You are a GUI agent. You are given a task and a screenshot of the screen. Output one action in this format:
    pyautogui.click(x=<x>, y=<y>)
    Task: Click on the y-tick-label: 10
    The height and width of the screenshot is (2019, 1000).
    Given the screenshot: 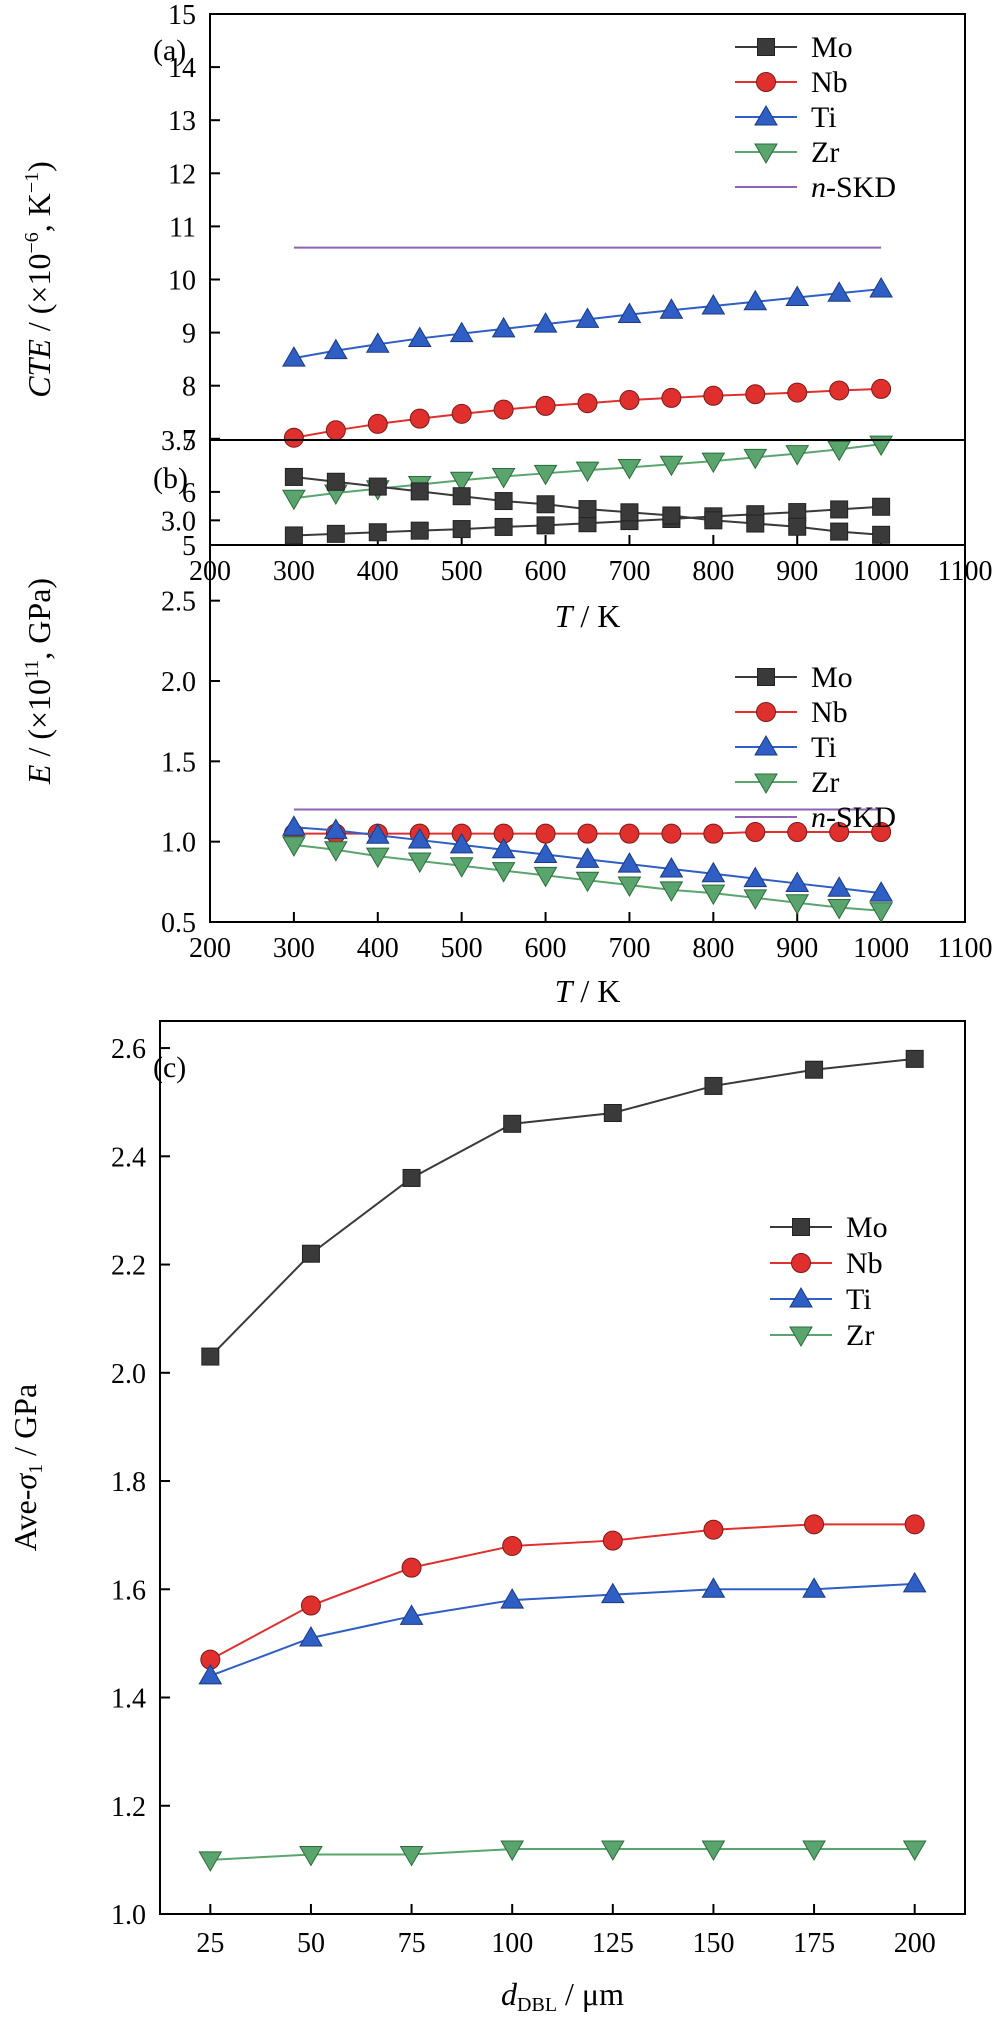 What is the action you would take?
    pyautogui.click(x=182, y=281)
    